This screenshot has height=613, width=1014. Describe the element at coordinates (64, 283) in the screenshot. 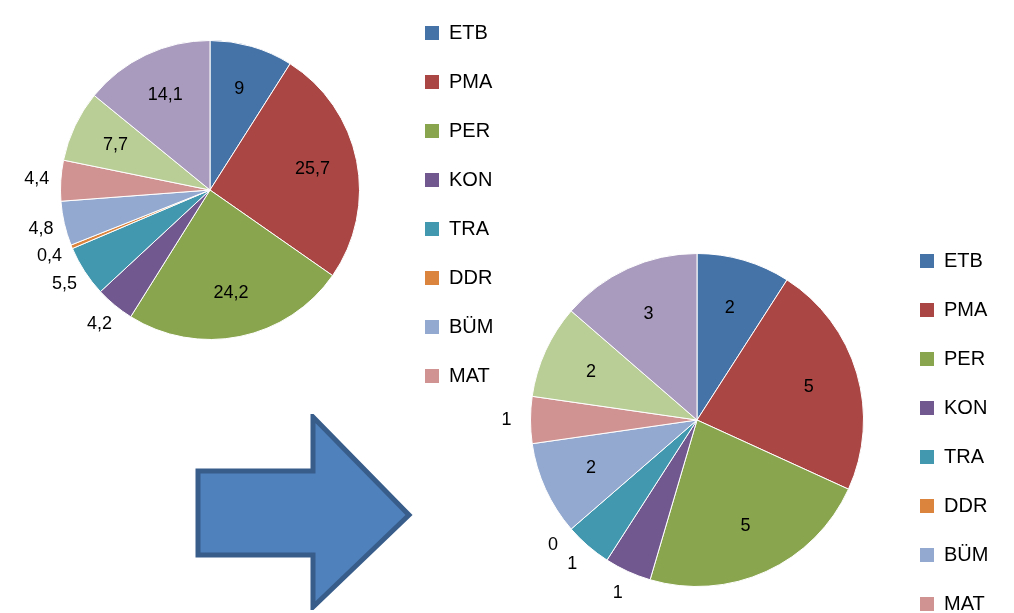

I see `data-label: 5,5` at that location.